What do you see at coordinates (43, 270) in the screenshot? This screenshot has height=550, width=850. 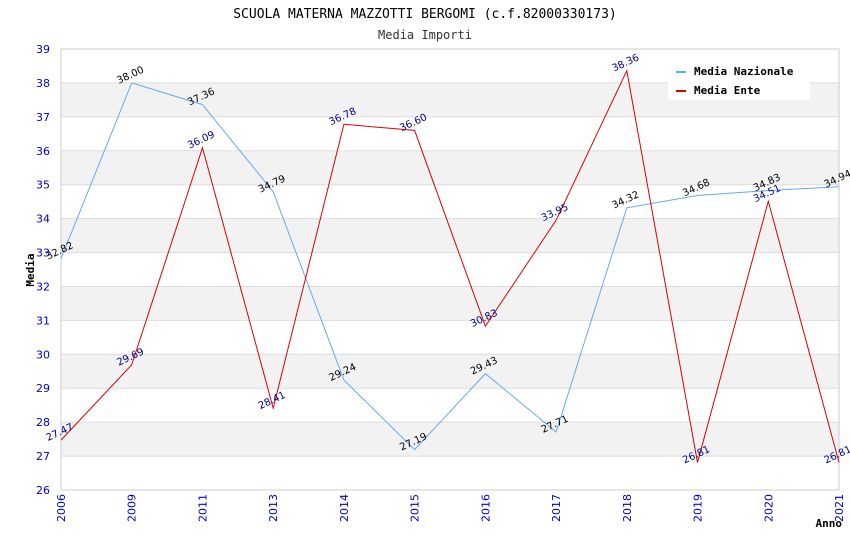 I see `y-axis-ticks: 26 27 28 29 30 31 32 33 34 35 36 37 38 39` at bounding box center [43, 270].